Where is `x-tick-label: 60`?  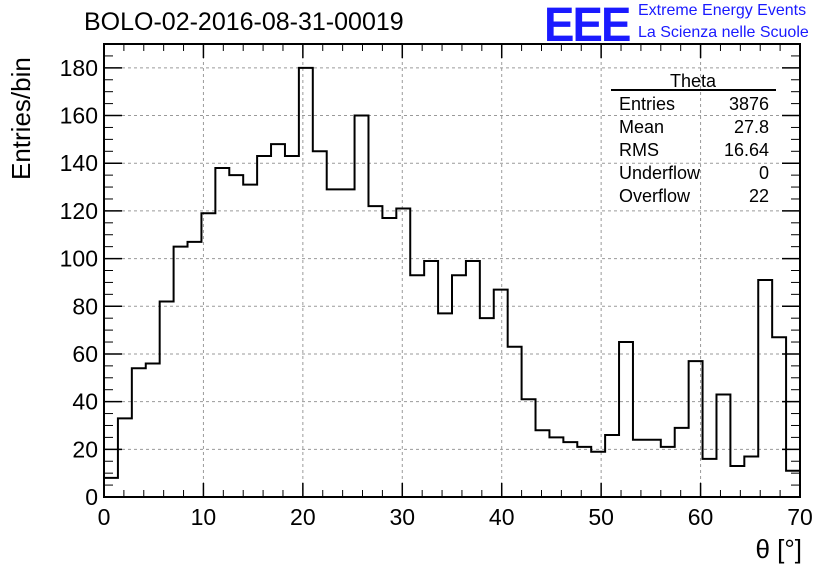
x-tick-label: 60 is located at coordinates (701, 517).